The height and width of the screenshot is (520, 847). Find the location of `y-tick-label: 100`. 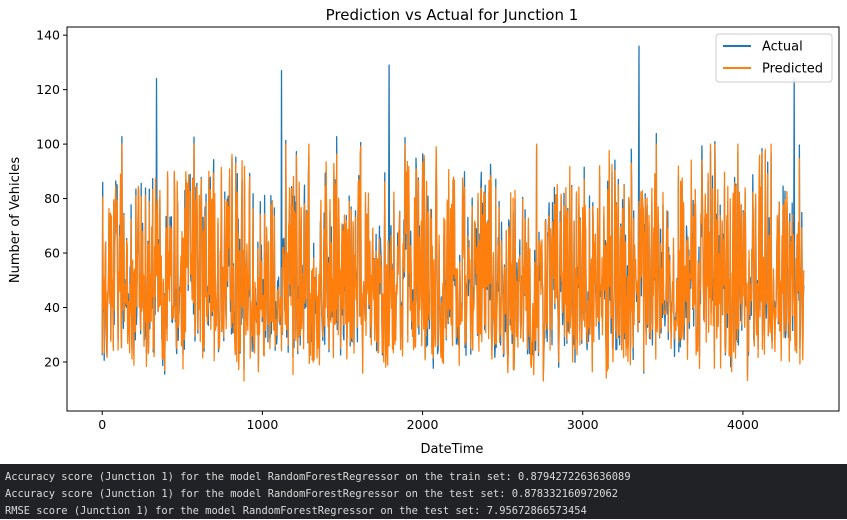

y-tick-label: 100 is located at coordinates (48, 144).